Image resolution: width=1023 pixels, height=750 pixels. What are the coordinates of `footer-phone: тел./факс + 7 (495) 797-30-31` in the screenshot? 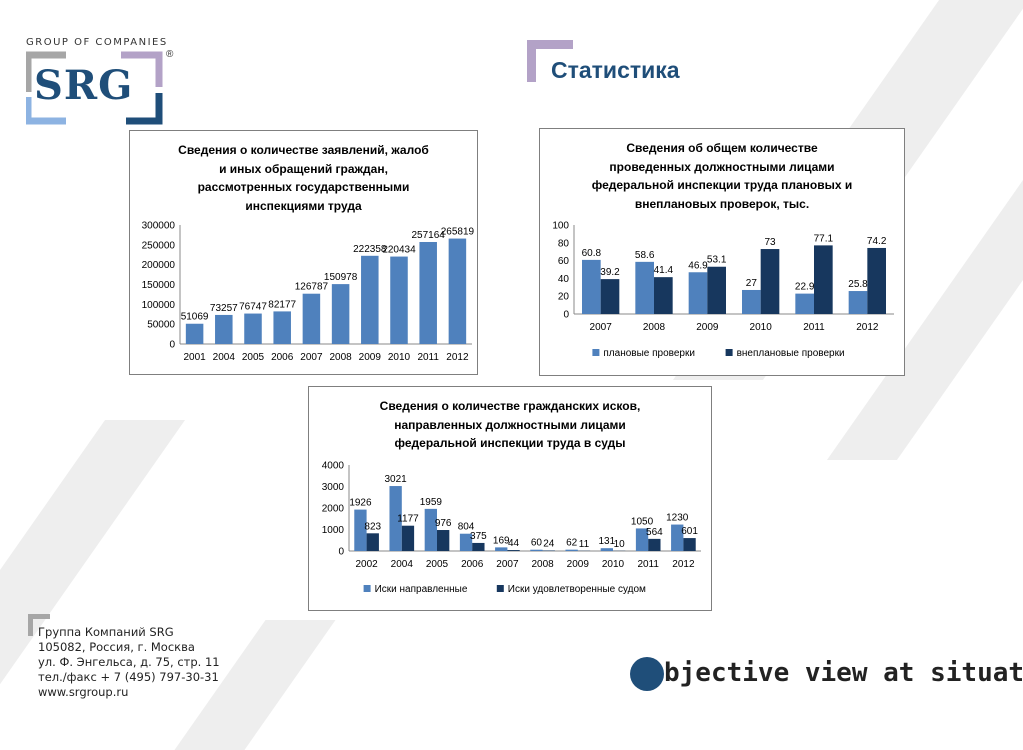 It's located at (129, 677).